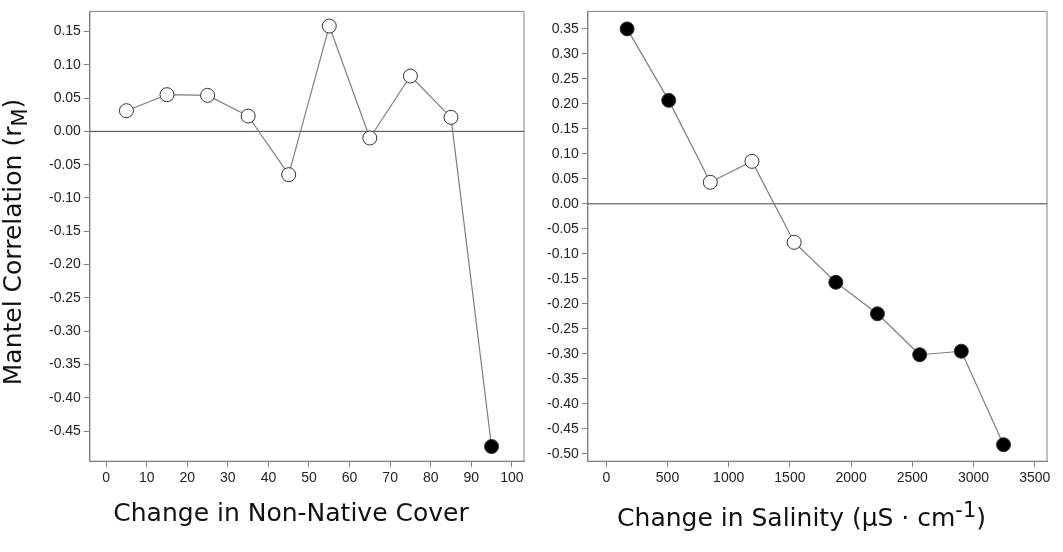 This screenshot has width=1063, height=552. I want to click on x-tick-label: 50, so click(309, 477).